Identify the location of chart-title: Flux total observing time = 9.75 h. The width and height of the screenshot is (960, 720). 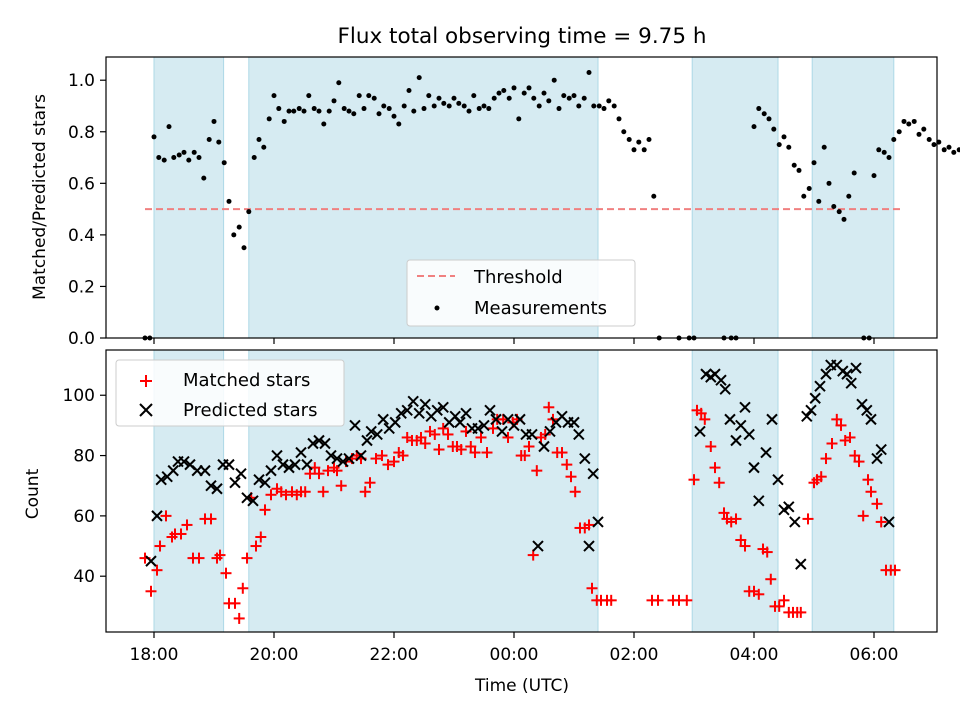
(522, 36).